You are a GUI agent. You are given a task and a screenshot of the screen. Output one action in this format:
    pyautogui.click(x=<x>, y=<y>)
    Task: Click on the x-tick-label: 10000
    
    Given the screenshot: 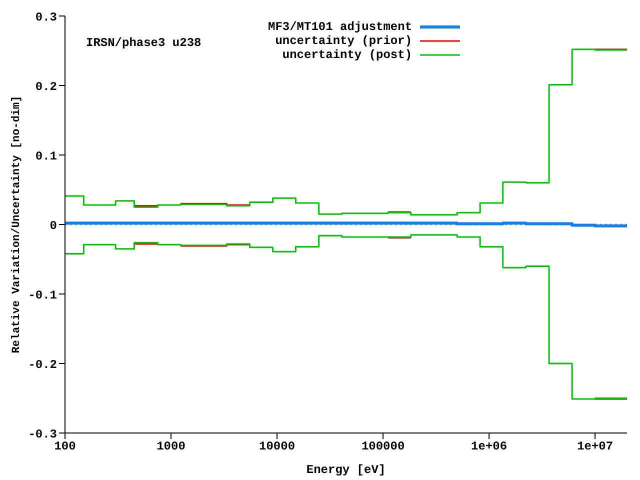 What is the action you would take?
    pyautogui.click(x=277, y=447)
    